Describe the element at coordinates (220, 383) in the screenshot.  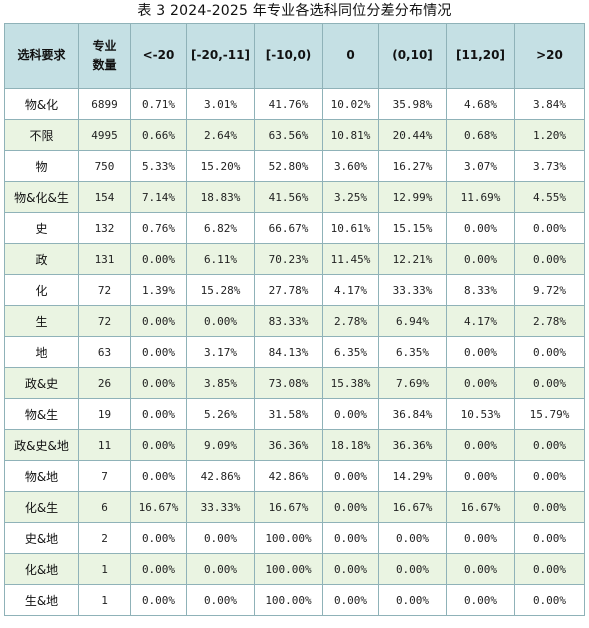
I see `cell-percent: 3.85%` at that location.